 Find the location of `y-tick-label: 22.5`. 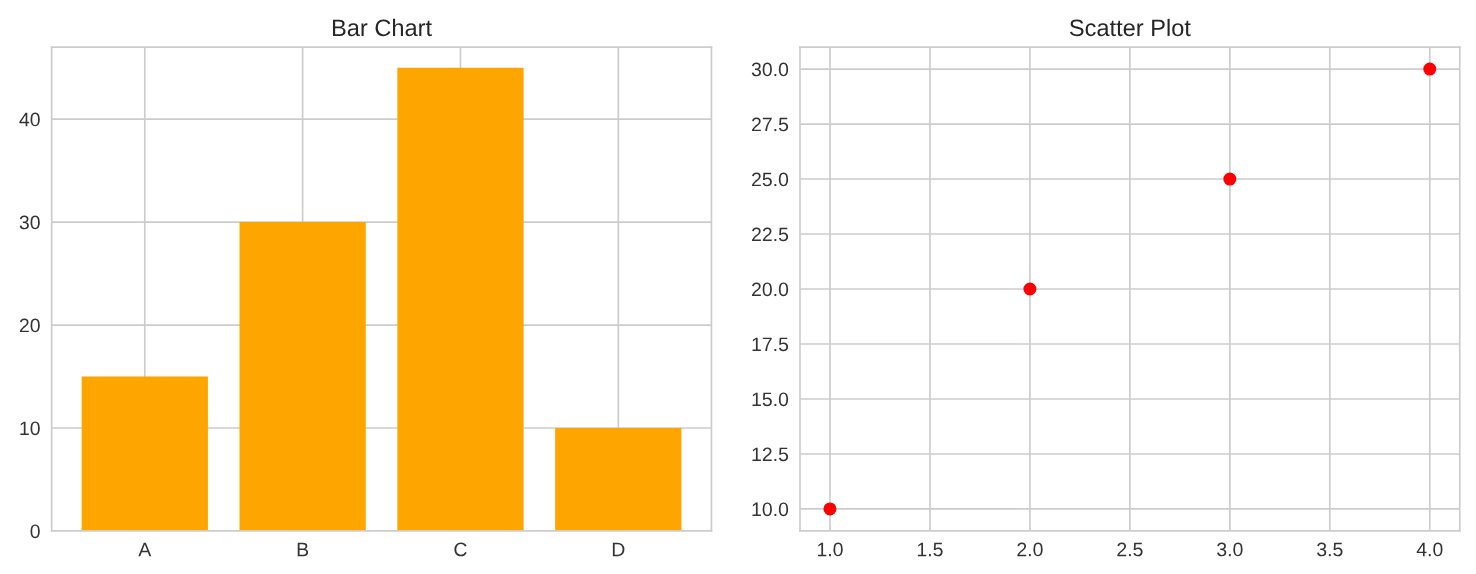

y-tick-label: 22.5 is located at coordinates (770, 234).